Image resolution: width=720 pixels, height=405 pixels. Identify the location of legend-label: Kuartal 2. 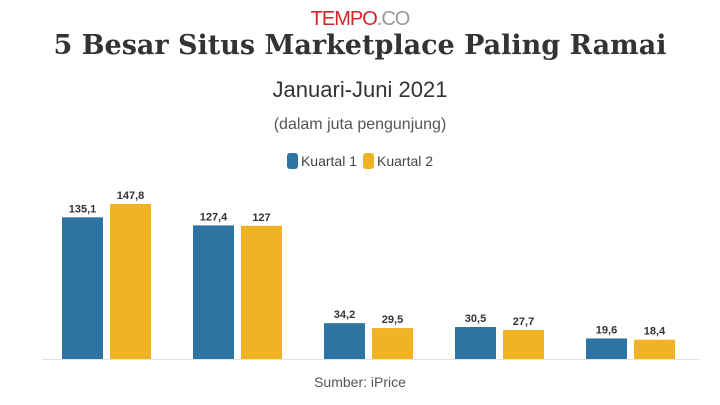
(405, 161).